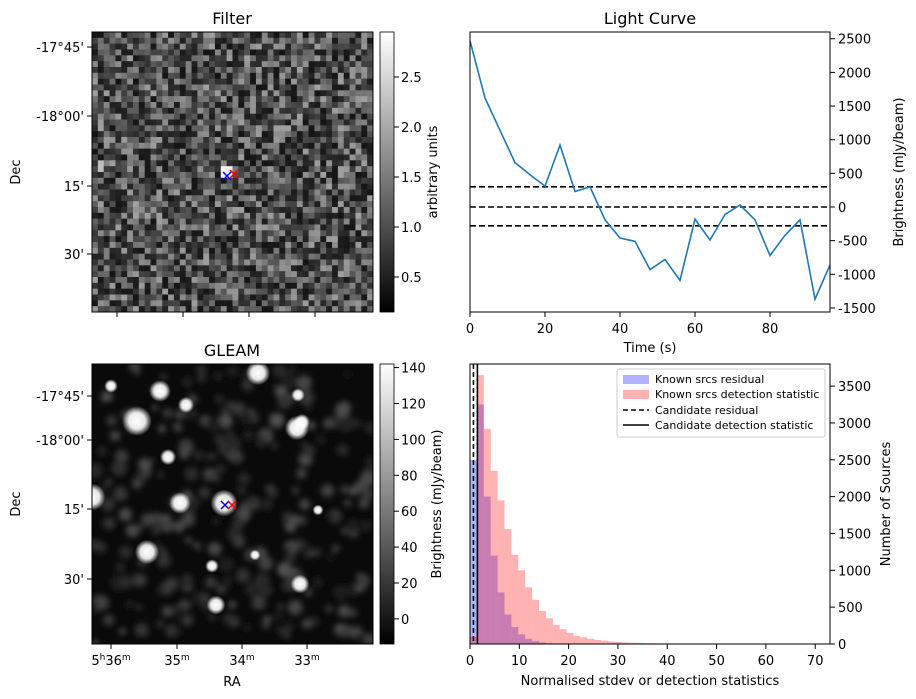  I want to click on filter-colorbar, so click(387, 172).